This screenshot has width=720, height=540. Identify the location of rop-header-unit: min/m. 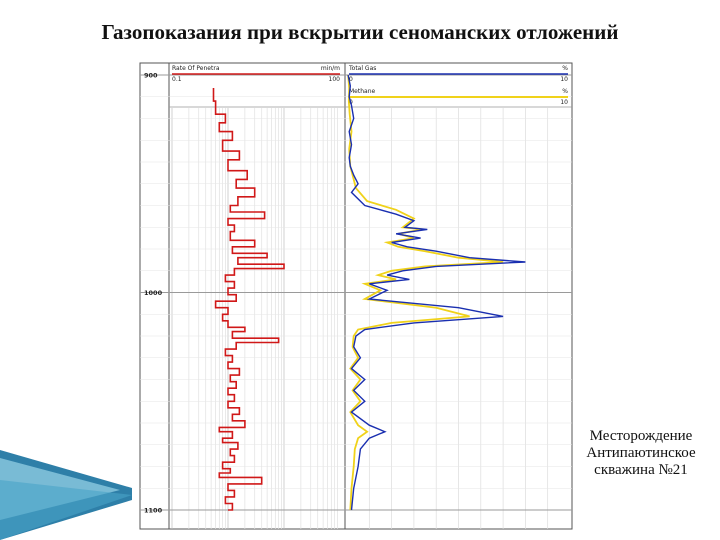
(330, 68).